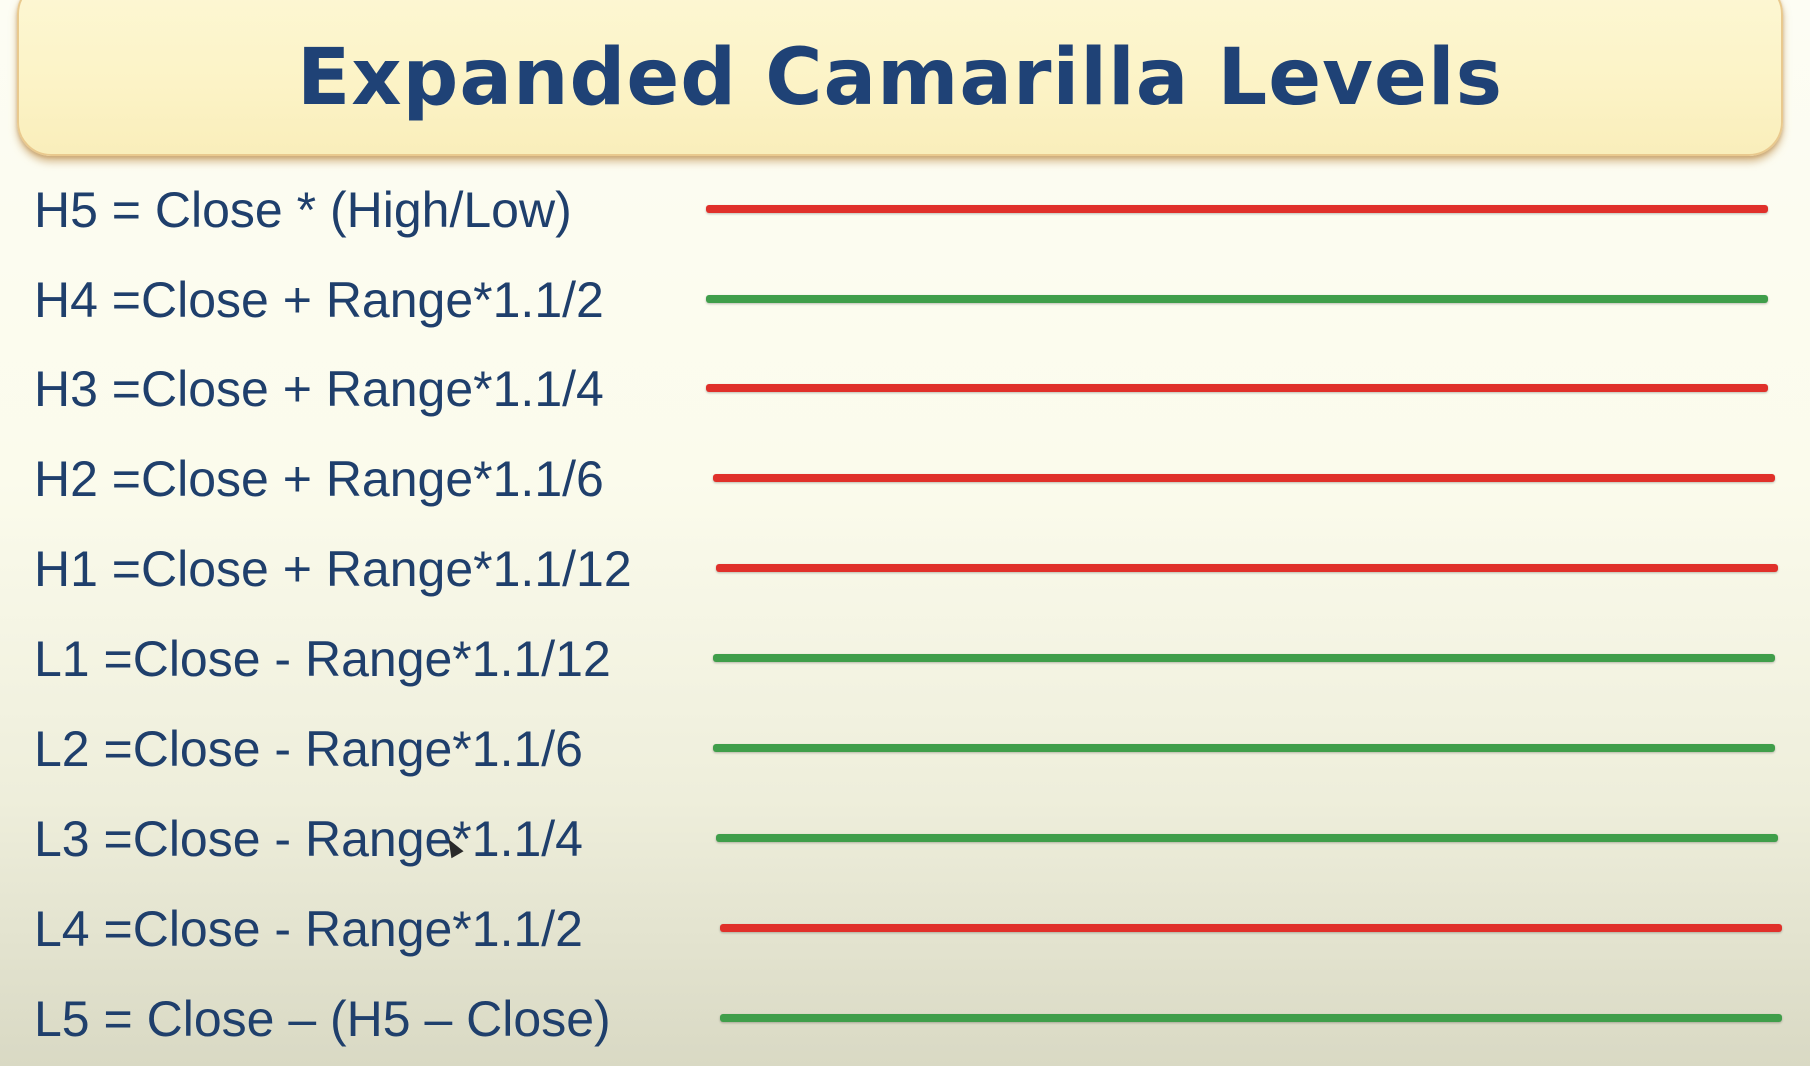  I want to click on level-row-l2: L2 =Close - Range*1.1/6, so click(905, 749).